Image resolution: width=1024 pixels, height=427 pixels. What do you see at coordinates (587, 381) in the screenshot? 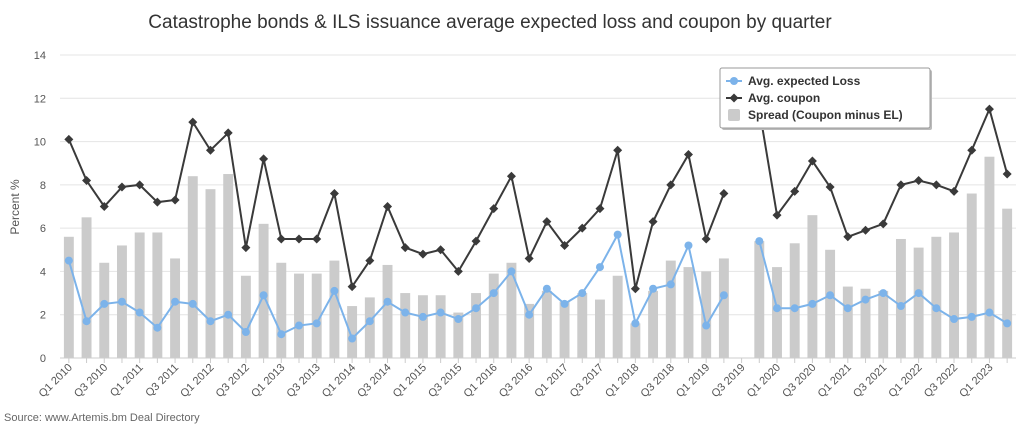
I see `x-tick-label: Q3 2017` at bounding box center [587, 381].